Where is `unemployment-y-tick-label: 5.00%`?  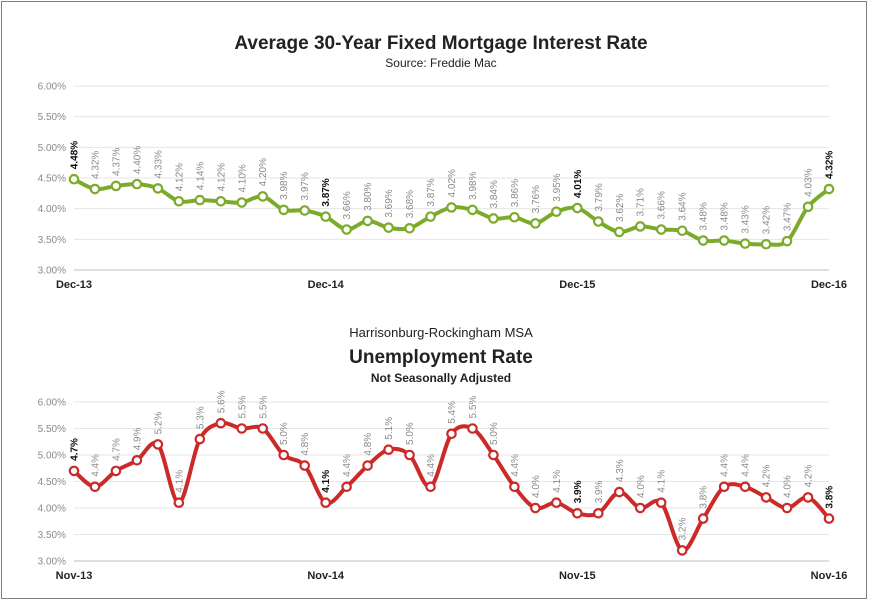 unemployment-y-tick-label: 5.00% is located at coordinates (52, 456).